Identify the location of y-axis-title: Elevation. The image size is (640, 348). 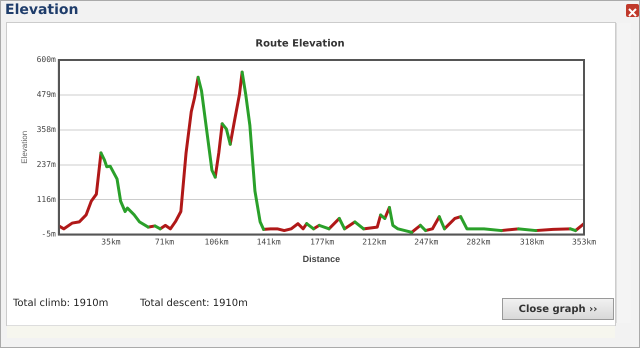
(25, 147).